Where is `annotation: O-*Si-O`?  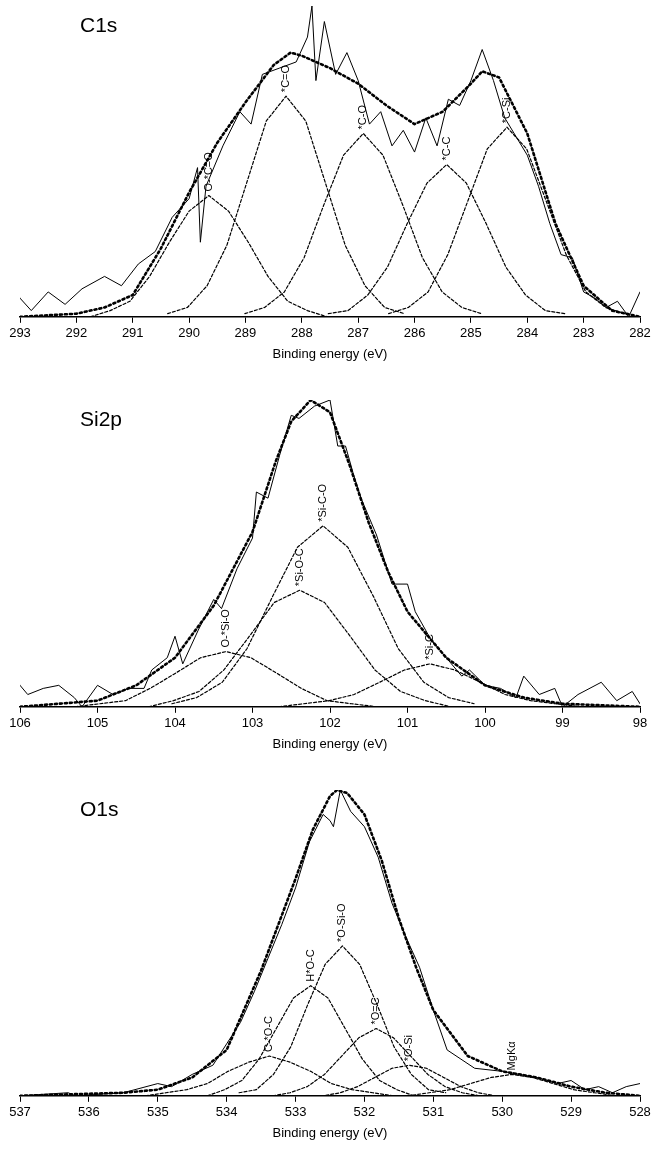 annotation: O-*Si-O is located at coordinates (225, 628).